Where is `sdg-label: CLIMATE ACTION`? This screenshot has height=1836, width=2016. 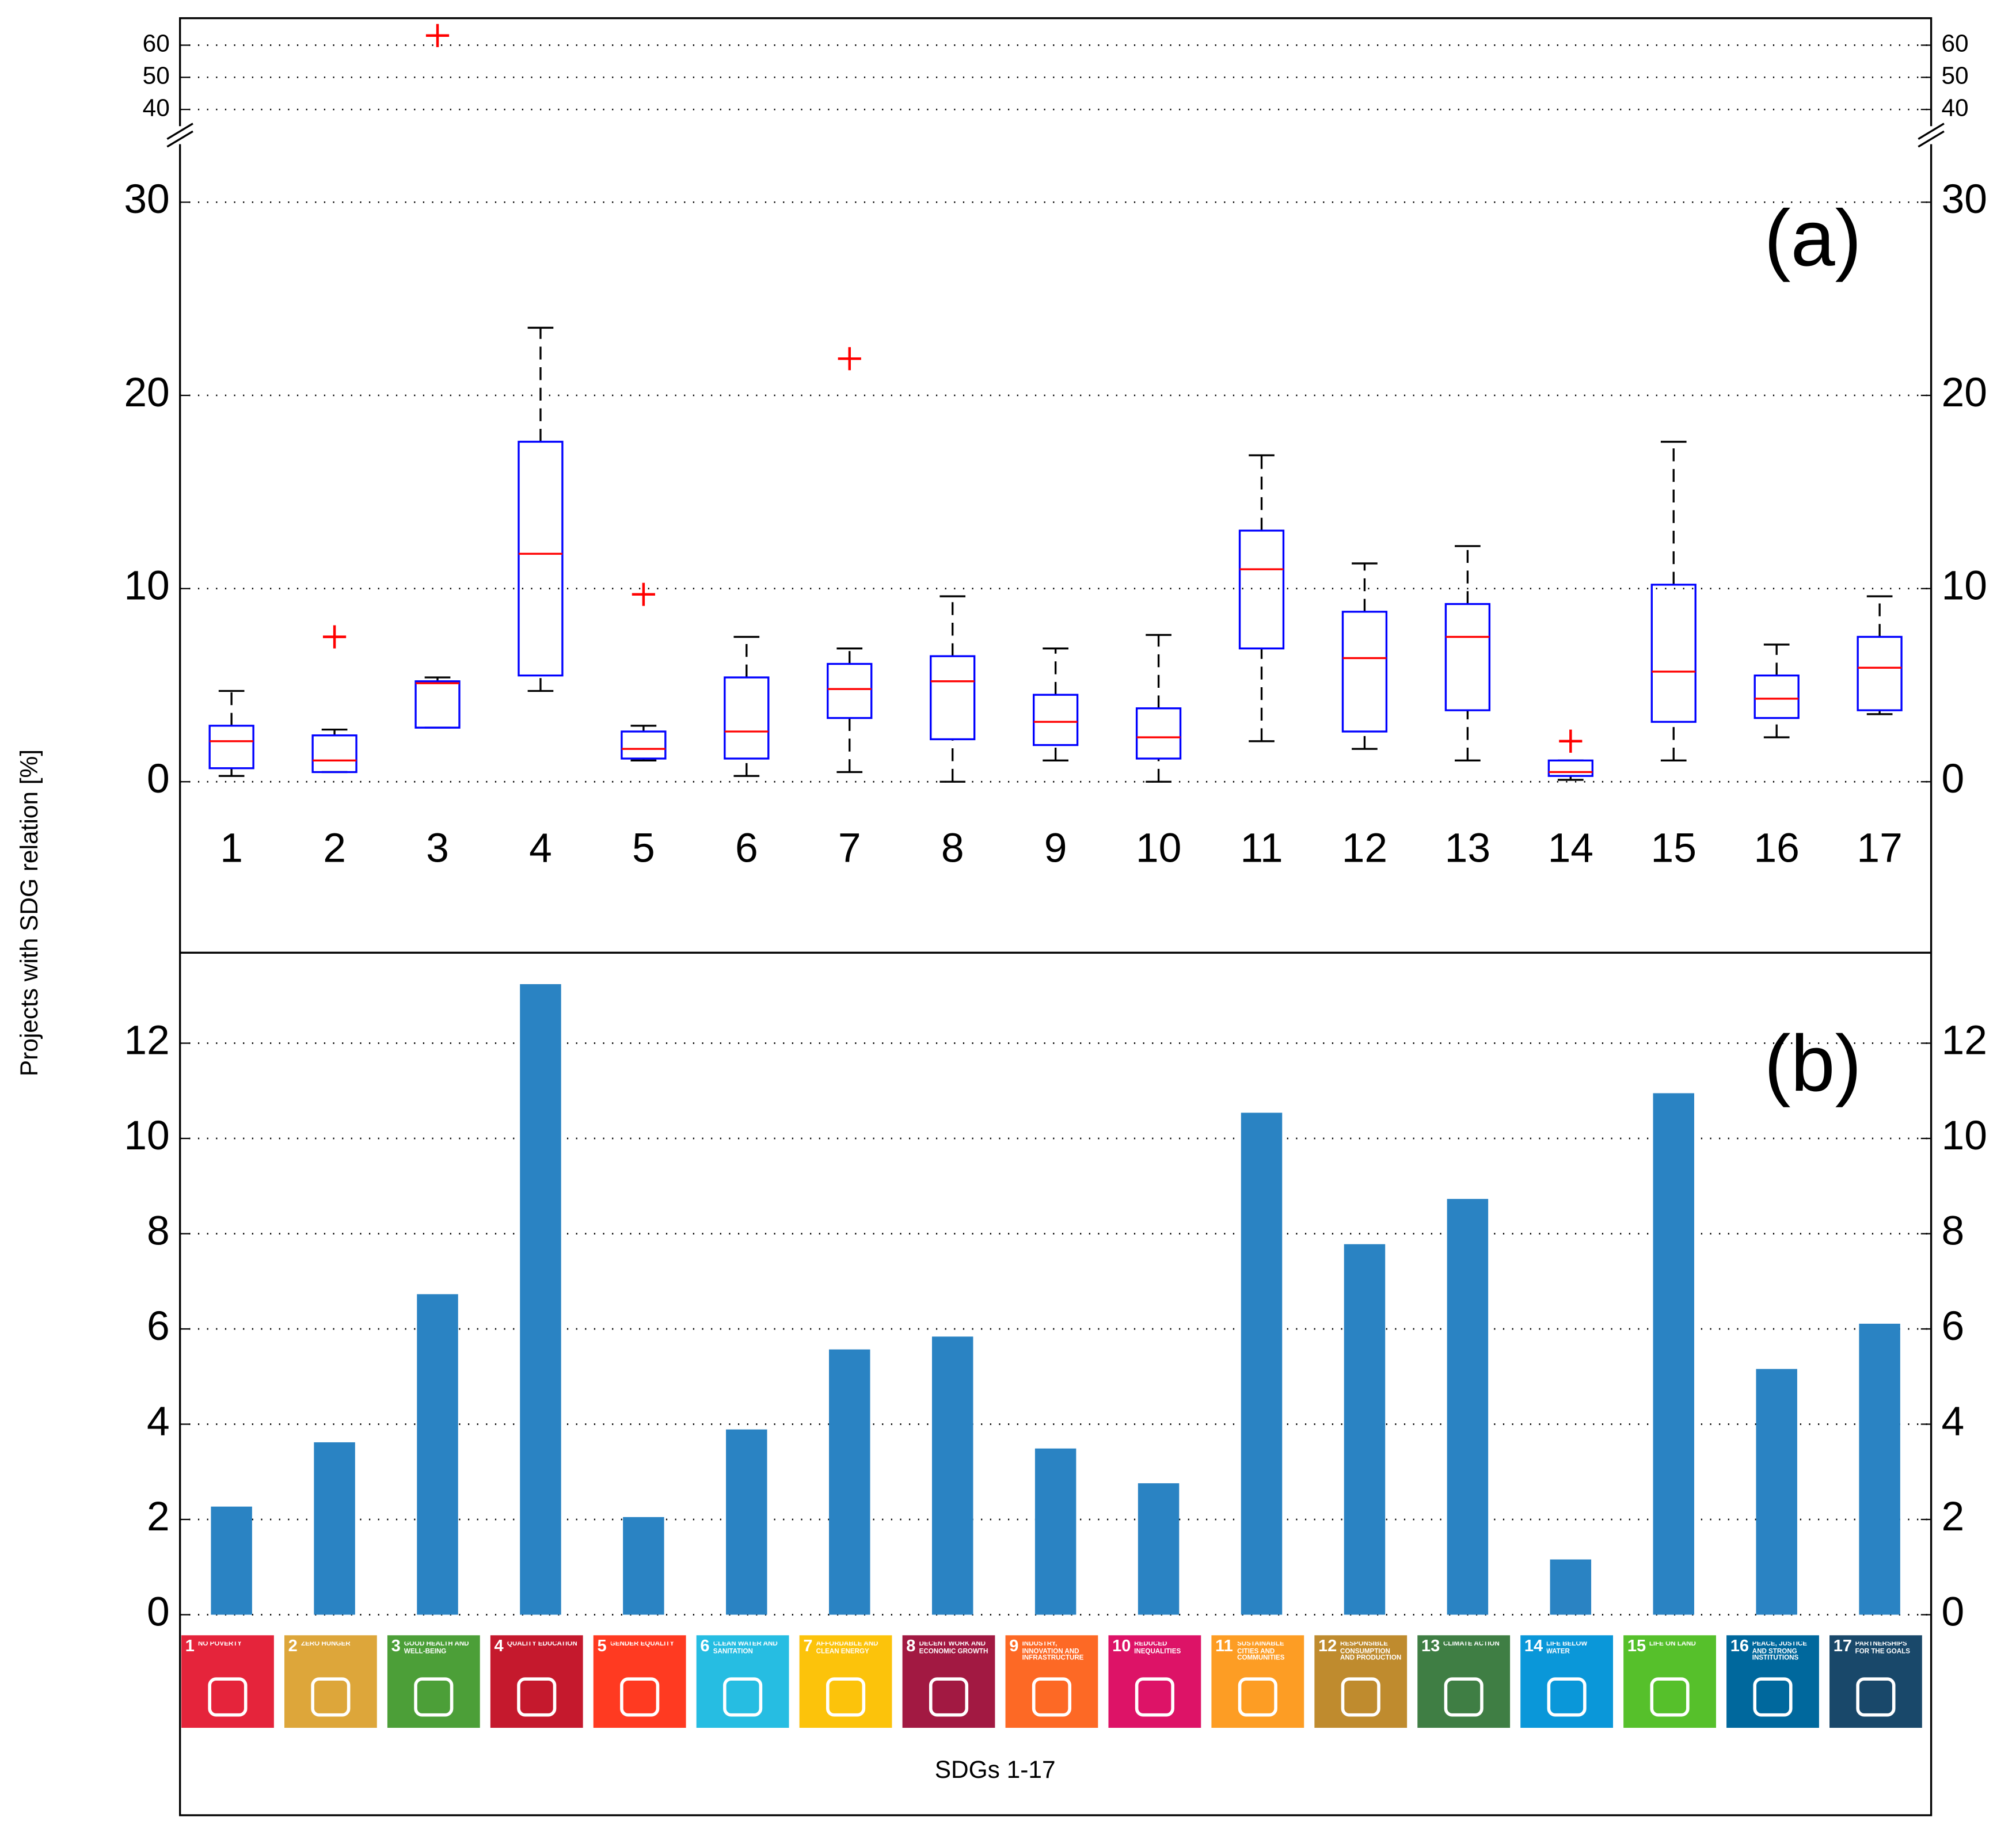 sdg-label: CLIMATE ACTION is located at coordinates (1472, 1645).